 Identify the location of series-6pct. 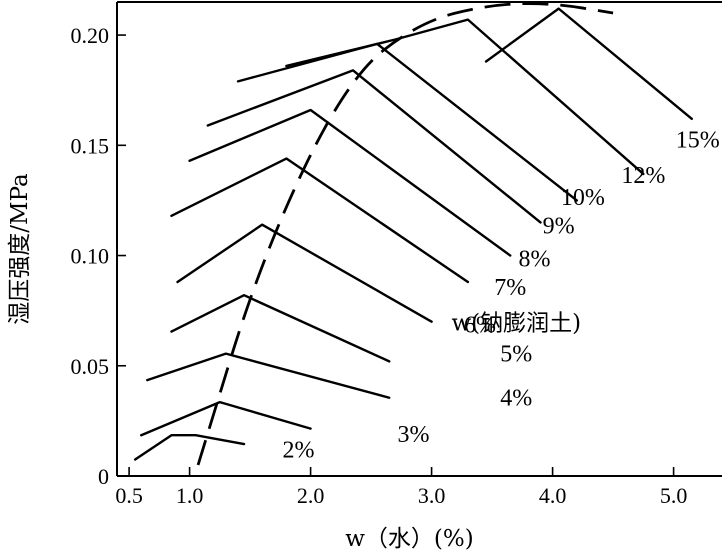
(304, 273).